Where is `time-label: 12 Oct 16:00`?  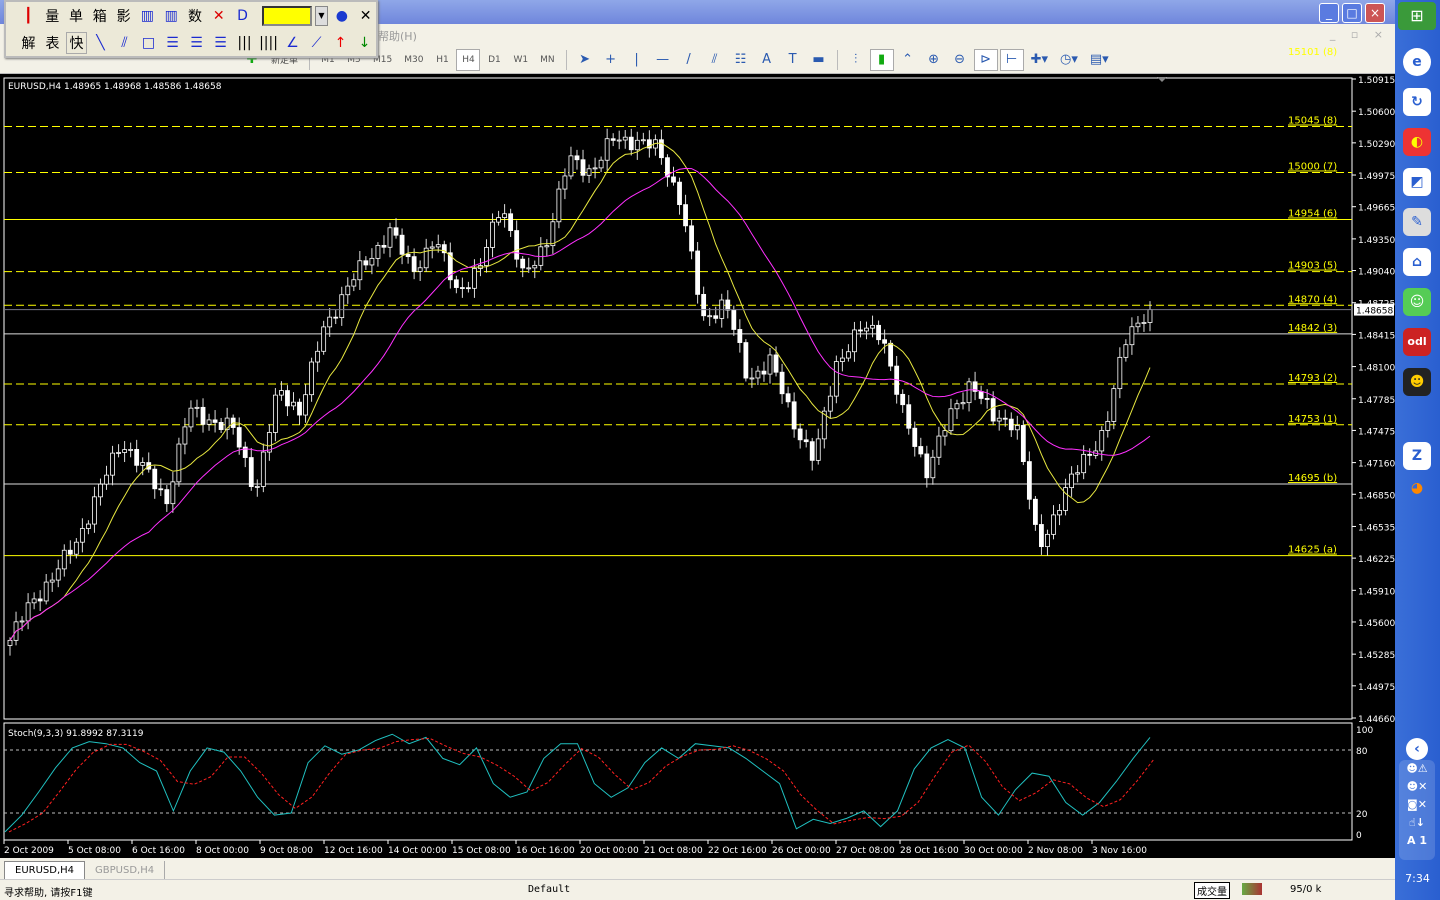
time-label: 12 Oct 16:00 is located at coordinates (353, 851).